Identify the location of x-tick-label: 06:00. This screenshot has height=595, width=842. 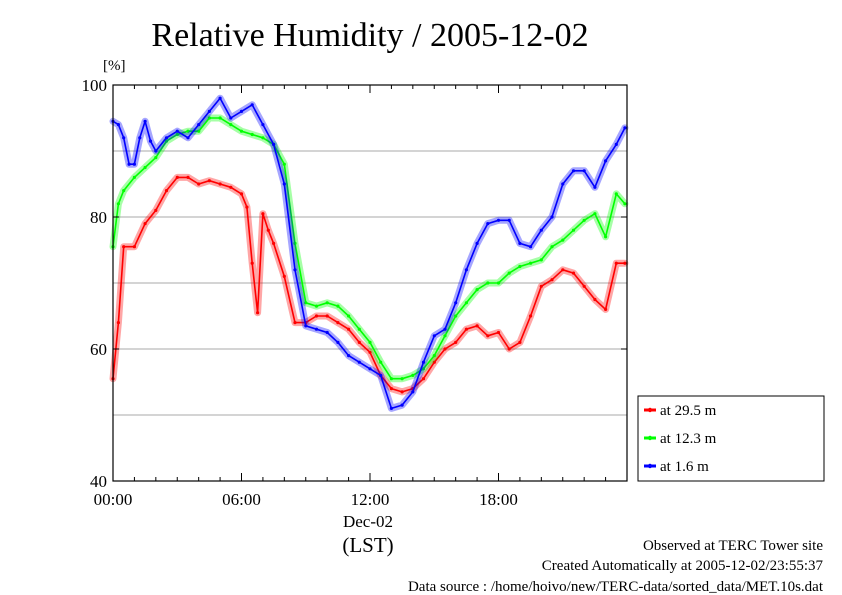
(241, 499).